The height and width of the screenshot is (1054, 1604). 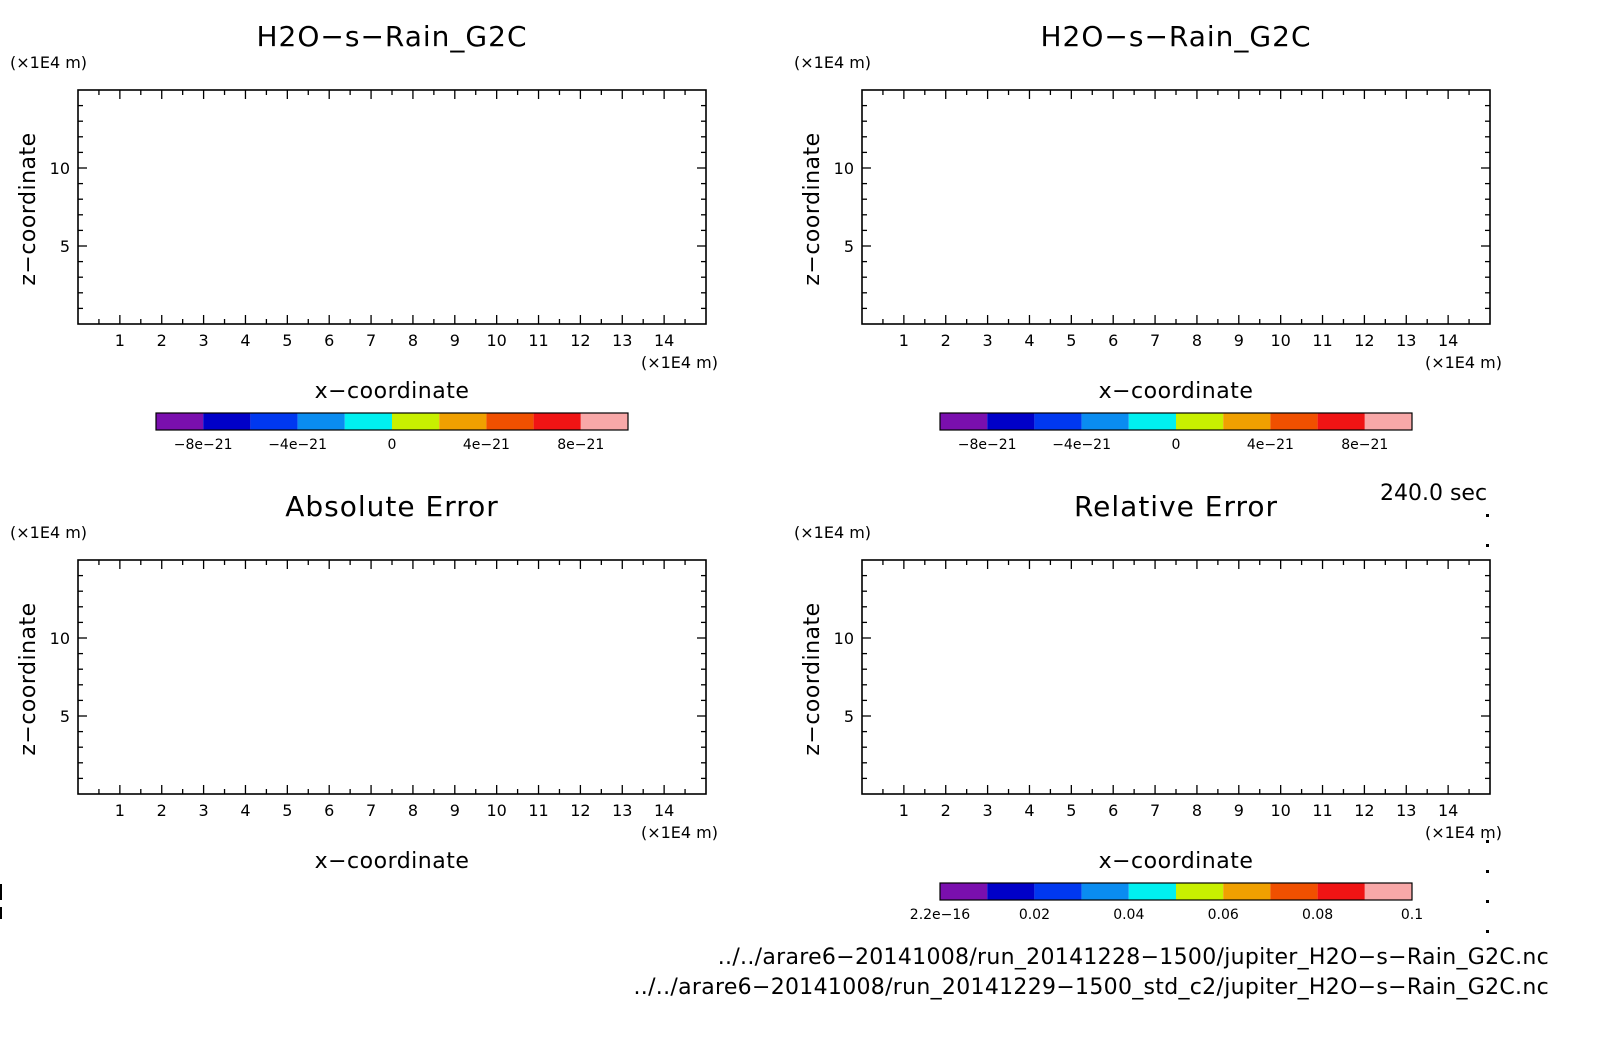 I want to click on x-unit-label: (×1E4 m), so click(x=1463, y=362).